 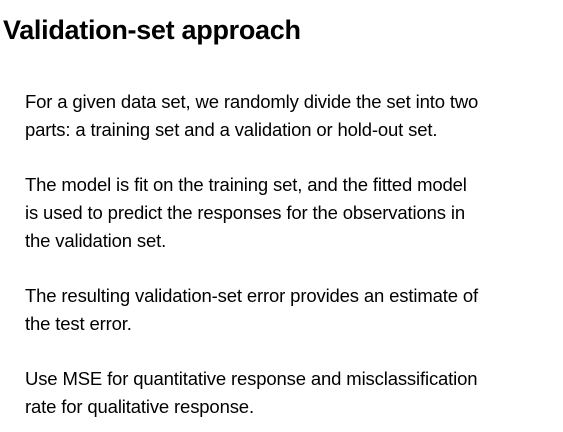 What do you see at coordinates (96, 240) in the screenshot?
I see `paragraph-line: the validation set.` at bounding box center [96, 240].